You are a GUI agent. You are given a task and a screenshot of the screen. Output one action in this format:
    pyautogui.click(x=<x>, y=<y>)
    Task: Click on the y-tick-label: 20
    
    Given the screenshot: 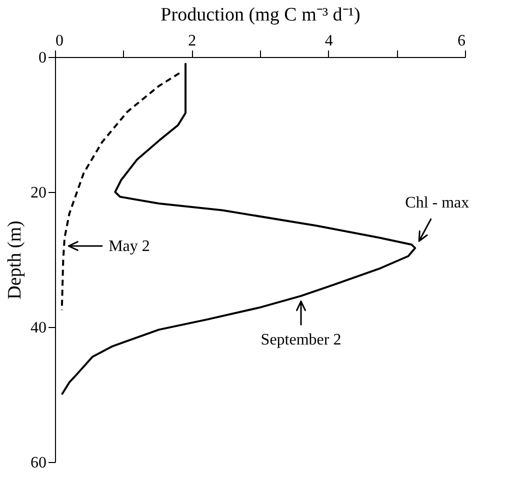 What is the action you would take?
    pyautogui.click(x=38, y=193)
    